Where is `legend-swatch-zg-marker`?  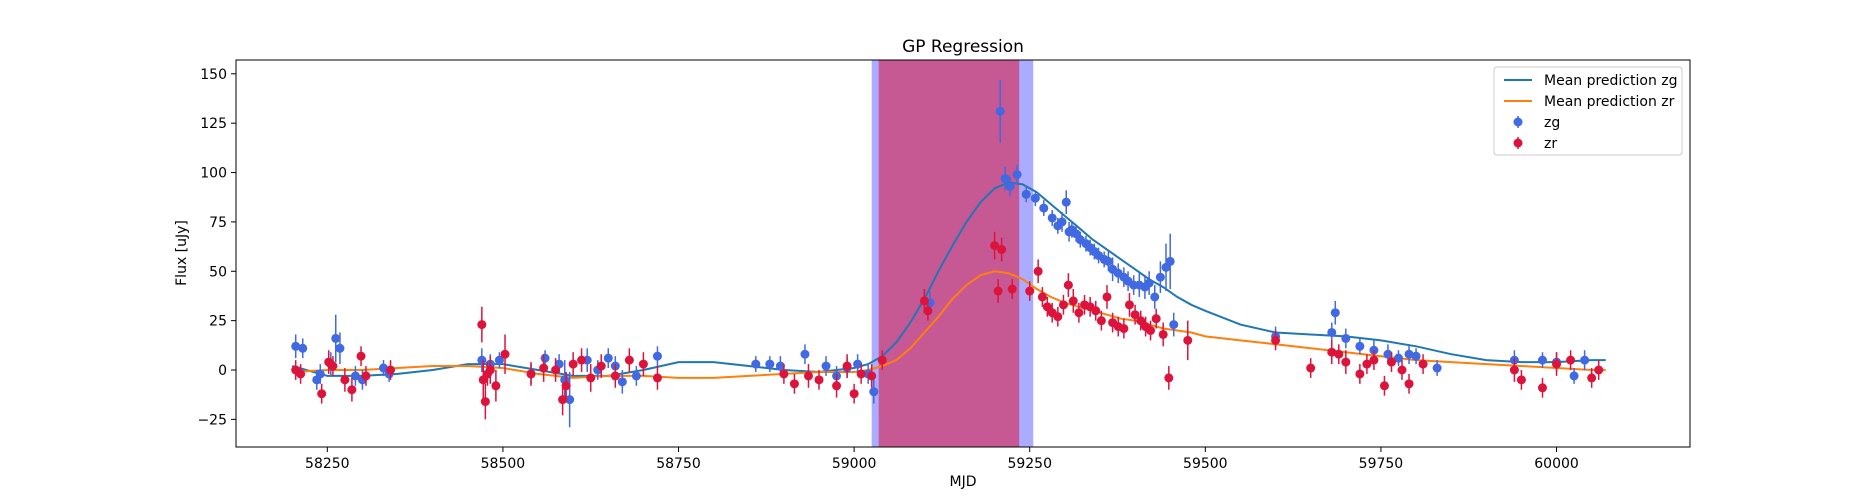 legend-swatch-zg-marker is located at coordinates (1518, 122).